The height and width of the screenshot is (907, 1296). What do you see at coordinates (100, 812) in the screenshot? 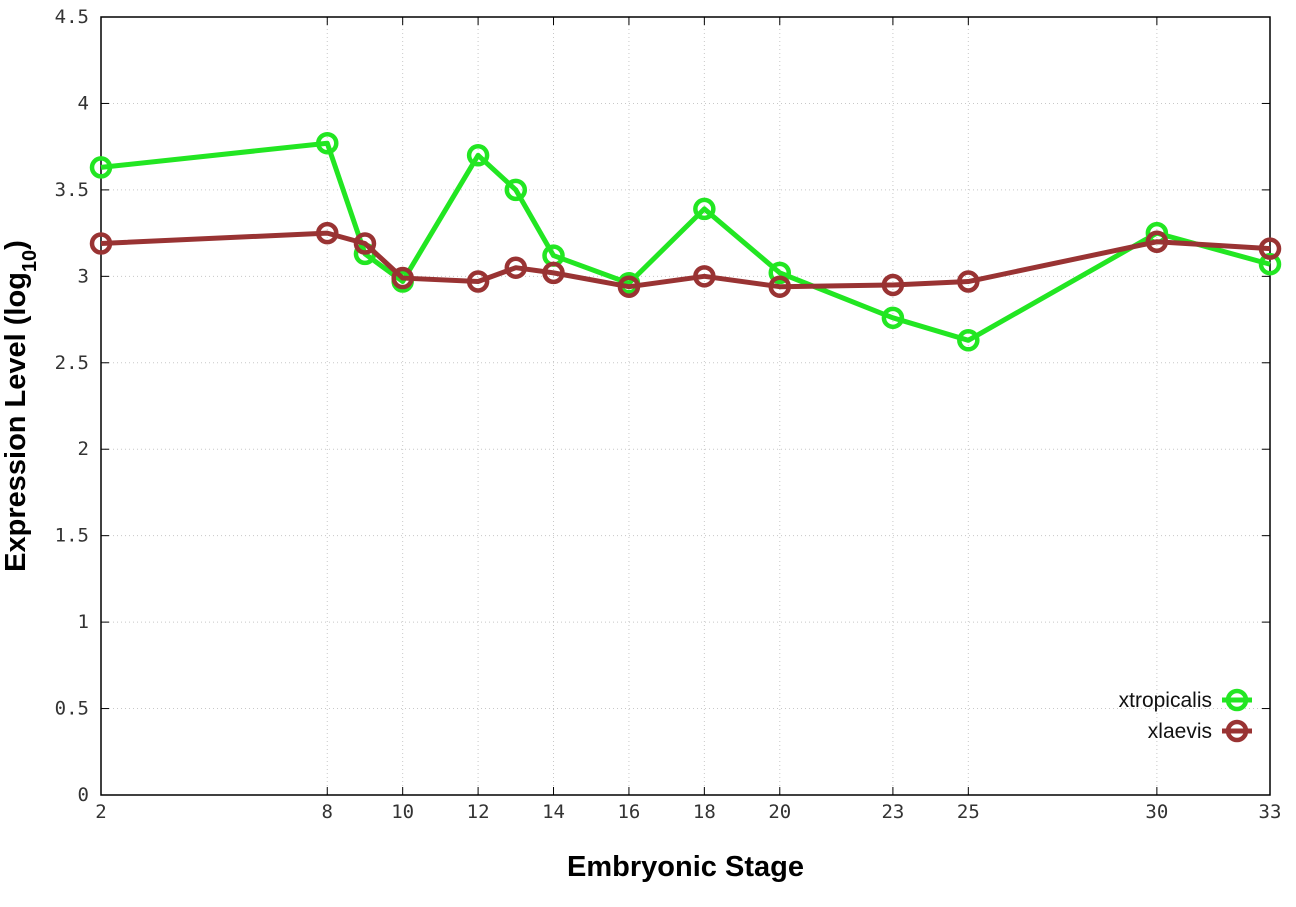
I see `x-tick-label: 2` at bounding box center [100, 812].